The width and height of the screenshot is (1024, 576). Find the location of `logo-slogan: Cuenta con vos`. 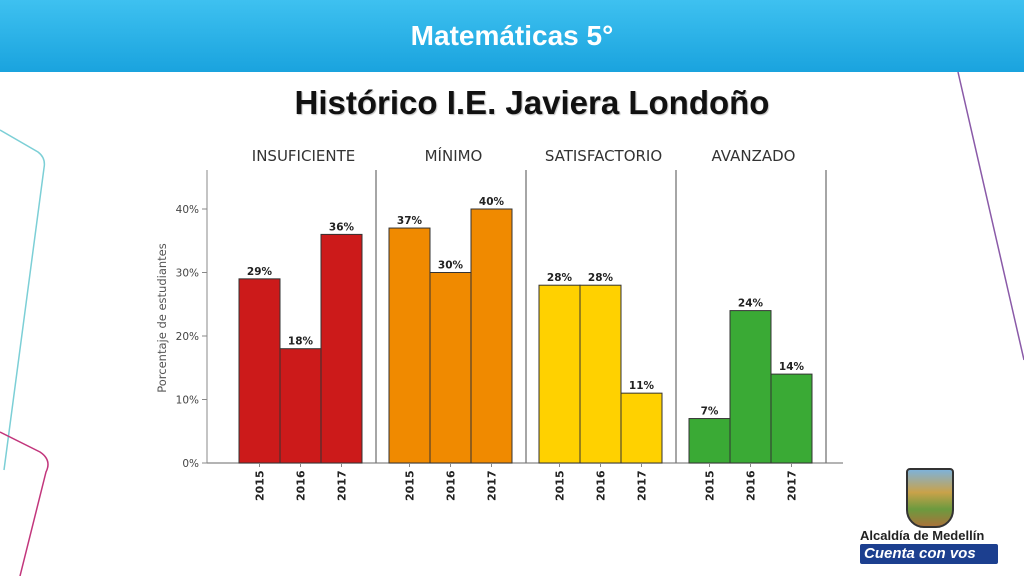

logo-slogan: Cuenta con vos is located at coordinates (929, 554).